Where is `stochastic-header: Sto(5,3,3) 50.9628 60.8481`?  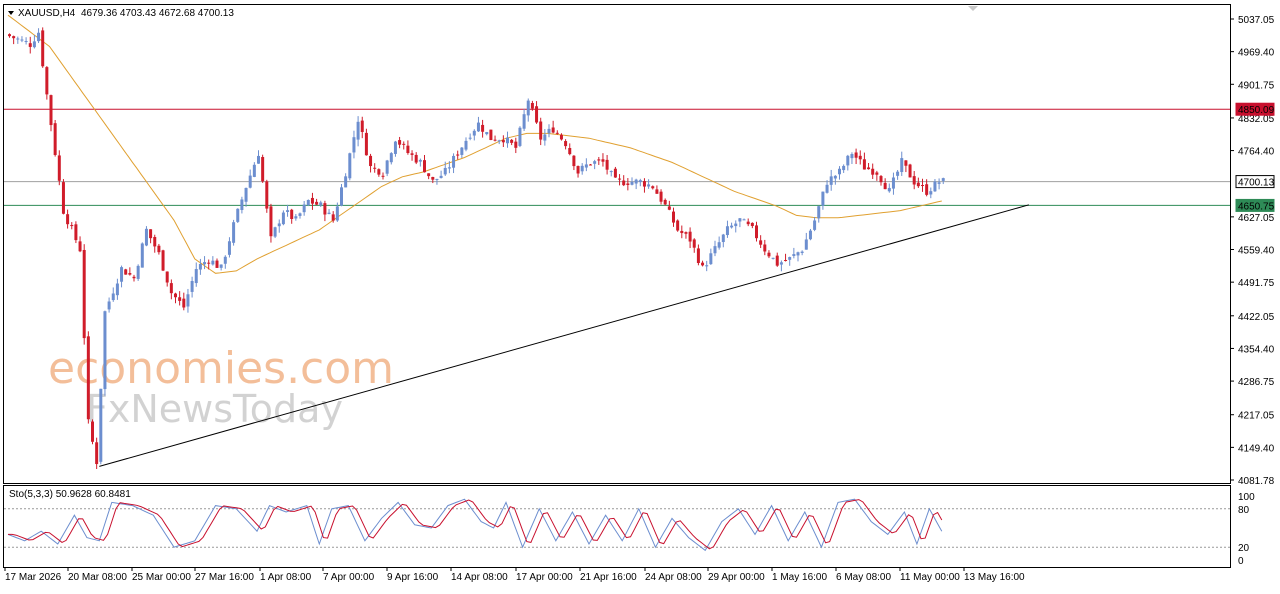
stochastic-header: Sto(5,3,3) 50.9628 60.8481 is located at coordinates (70, 494).